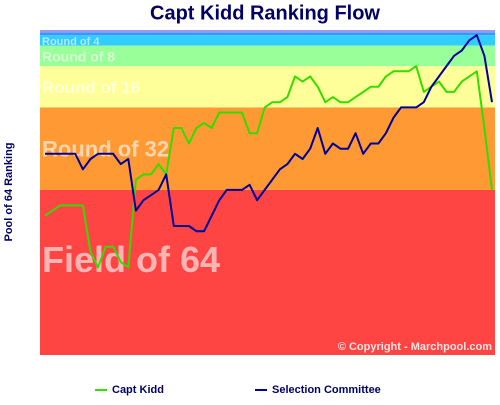 Image resolution: width=500 pixels, height=405 pixels. Describe the element at coordinates (138, 390) in the screenshot. I see `legend-label: Capt Kidd` at that location.